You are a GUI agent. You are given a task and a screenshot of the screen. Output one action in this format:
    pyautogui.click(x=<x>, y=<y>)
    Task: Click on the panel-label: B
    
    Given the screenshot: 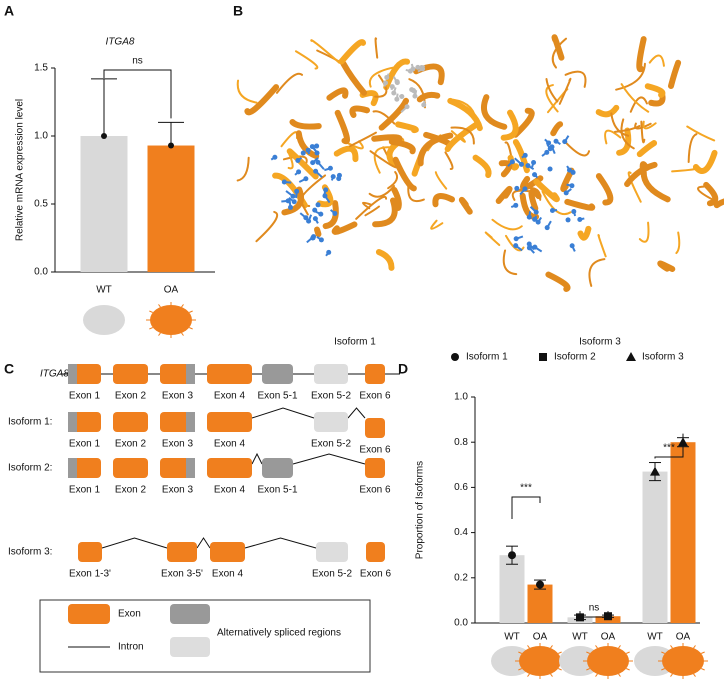 What is the action you would take?
    pyautogui.click(x=238, y=11)
    